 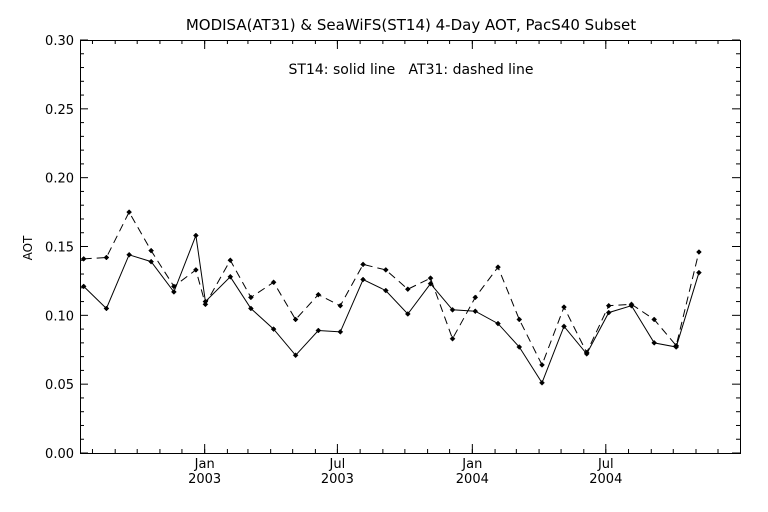 I want to click on y-tick-label: 0.25, so click(x=59, y=110).